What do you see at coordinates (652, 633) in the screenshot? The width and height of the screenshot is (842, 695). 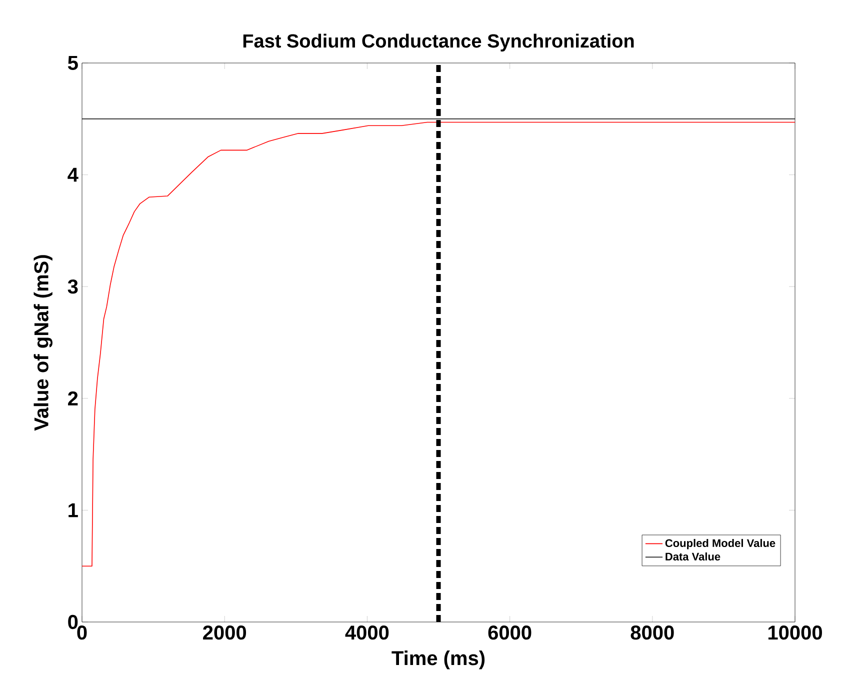 I see `x-tick-label: 8000` at bounding box center [652, 633].